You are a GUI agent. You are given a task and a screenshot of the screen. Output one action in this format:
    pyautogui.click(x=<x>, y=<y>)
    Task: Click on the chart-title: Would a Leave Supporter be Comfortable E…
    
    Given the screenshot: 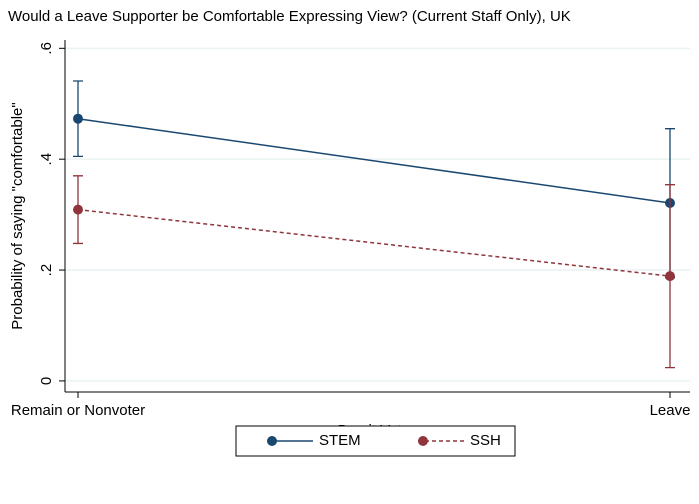 What is the action you would take?
    pyautogui.click(x=289, y=16)
    